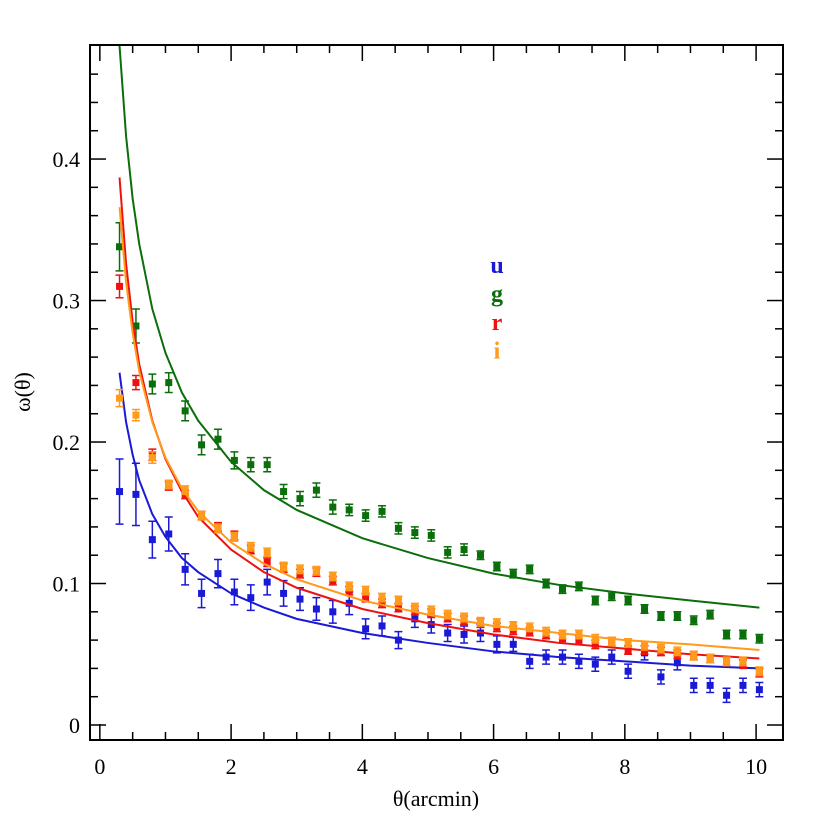  What do you see at coordinates (493, 766) in the screenshot?
I see `x-tick-label: 6` at bounding box center [493, 766].